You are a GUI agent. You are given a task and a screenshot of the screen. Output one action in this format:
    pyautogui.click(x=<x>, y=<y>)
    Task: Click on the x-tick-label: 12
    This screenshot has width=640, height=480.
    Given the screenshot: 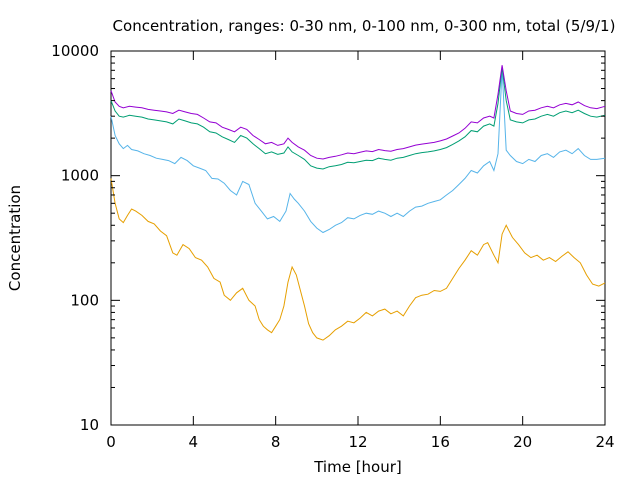 What is the action you would take?
    pyautogui.click(x=357, y=442)
    